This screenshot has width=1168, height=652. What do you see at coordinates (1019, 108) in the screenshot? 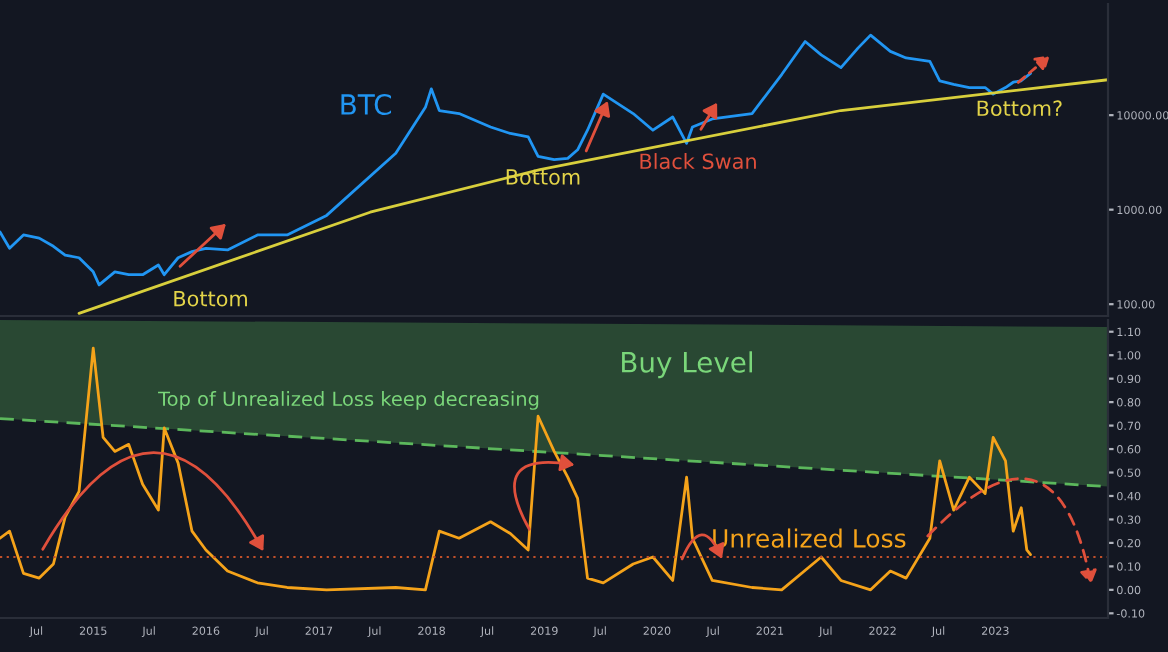
I see `annotation: Bottom?` at bounding box center [1019, 108].